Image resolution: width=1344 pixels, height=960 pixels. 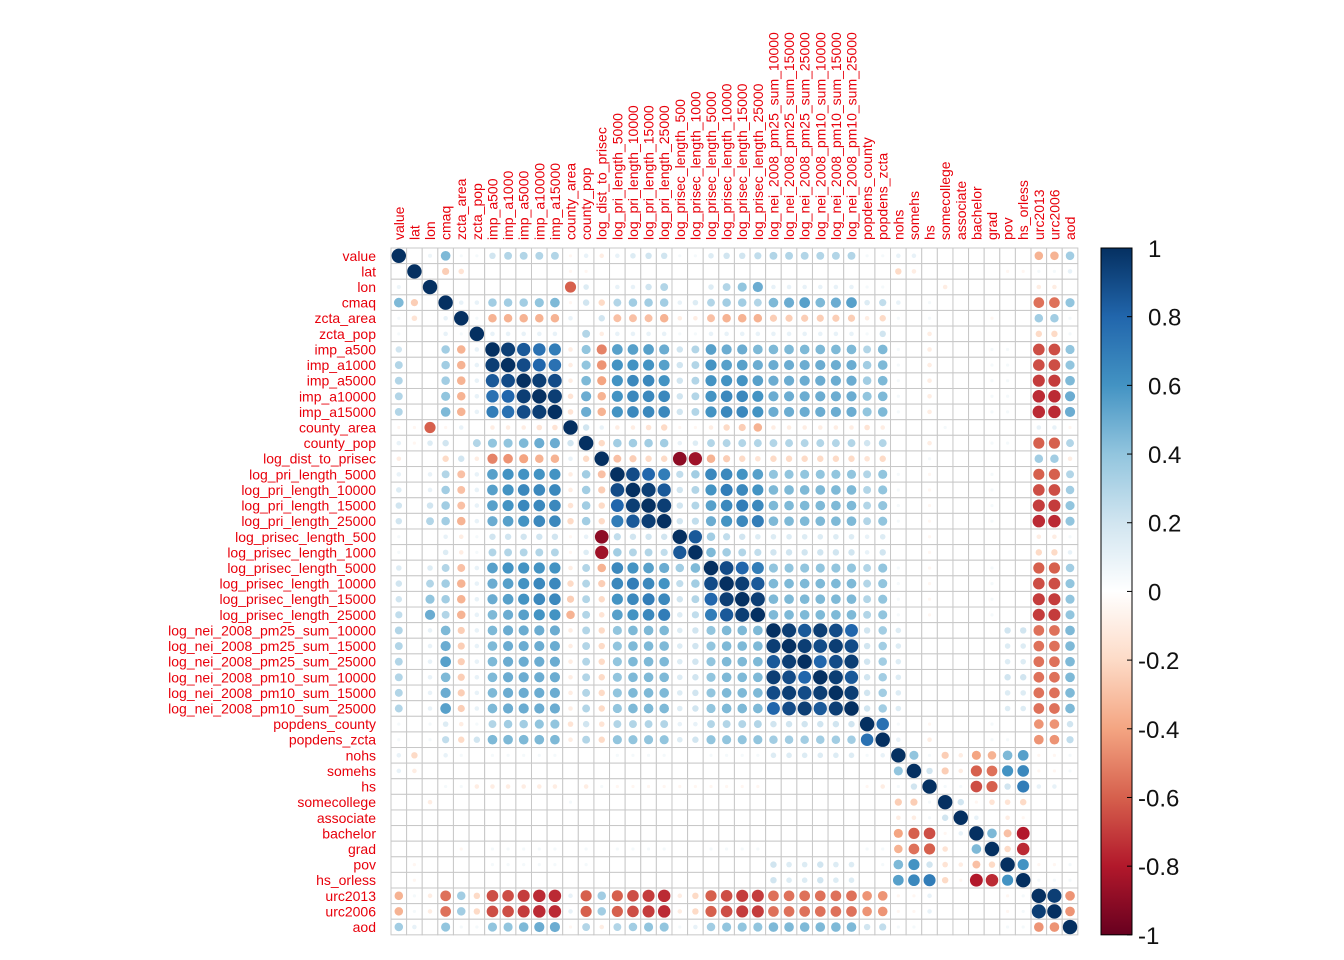 What do you see at coordinates (602, 183) in the screenshot?
I see `column-label: log_dist_to_prisec` at bounding box center [602, 183].